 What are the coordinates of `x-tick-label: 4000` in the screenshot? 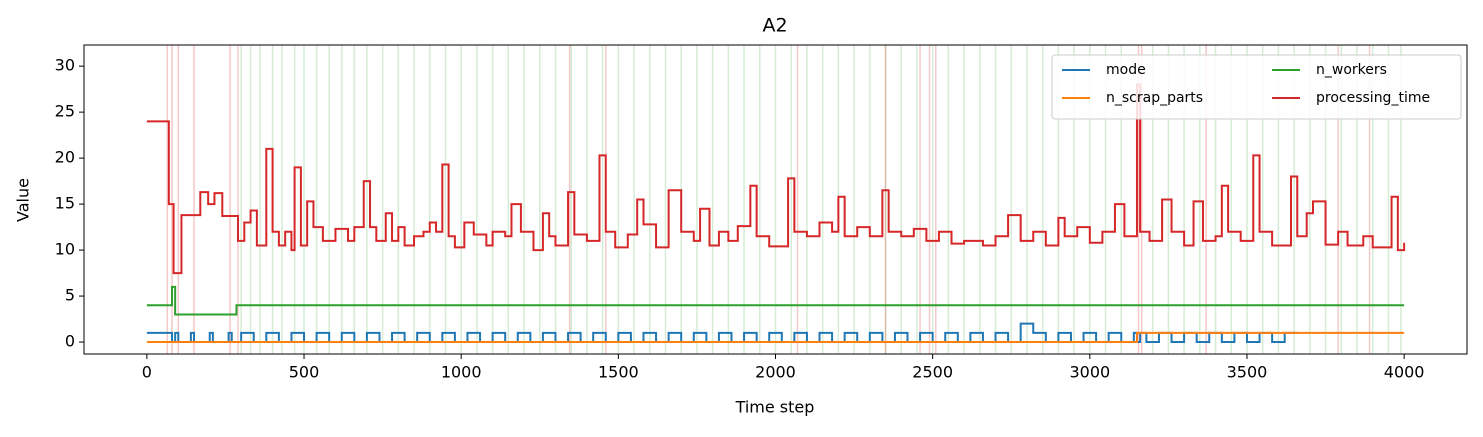 It's located at (1404, 372).